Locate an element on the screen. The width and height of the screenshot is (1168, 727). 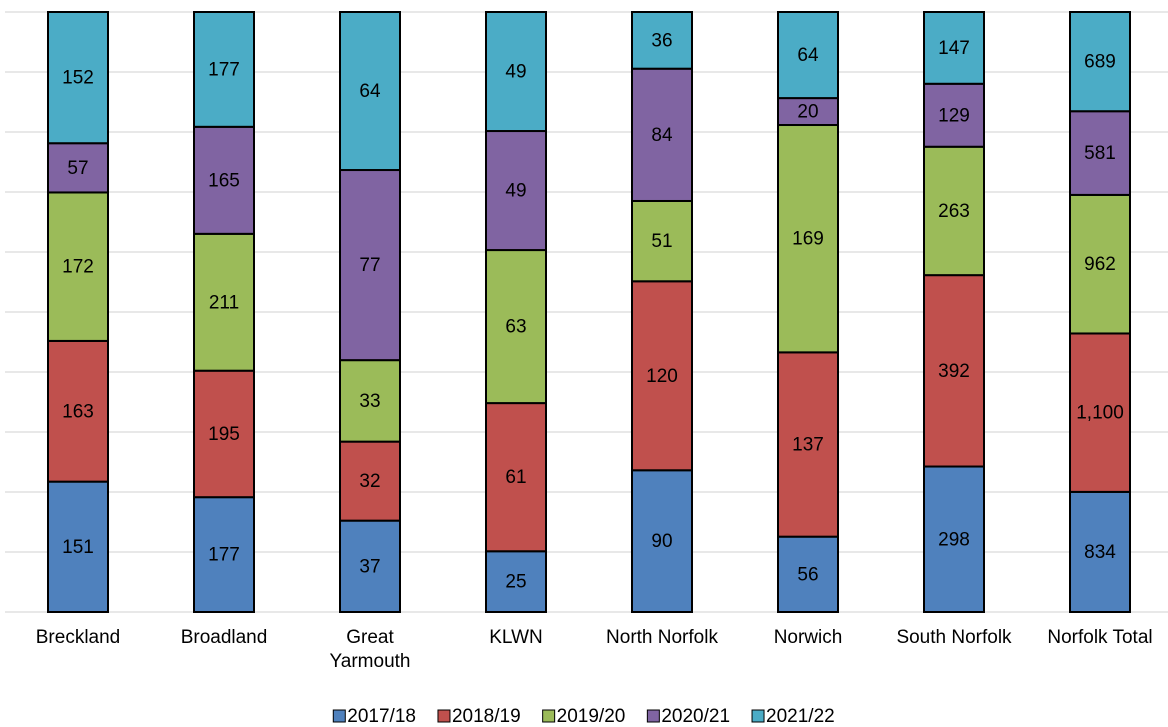
x-tick-label: North Norfolk is located at coordinates (662, 637).